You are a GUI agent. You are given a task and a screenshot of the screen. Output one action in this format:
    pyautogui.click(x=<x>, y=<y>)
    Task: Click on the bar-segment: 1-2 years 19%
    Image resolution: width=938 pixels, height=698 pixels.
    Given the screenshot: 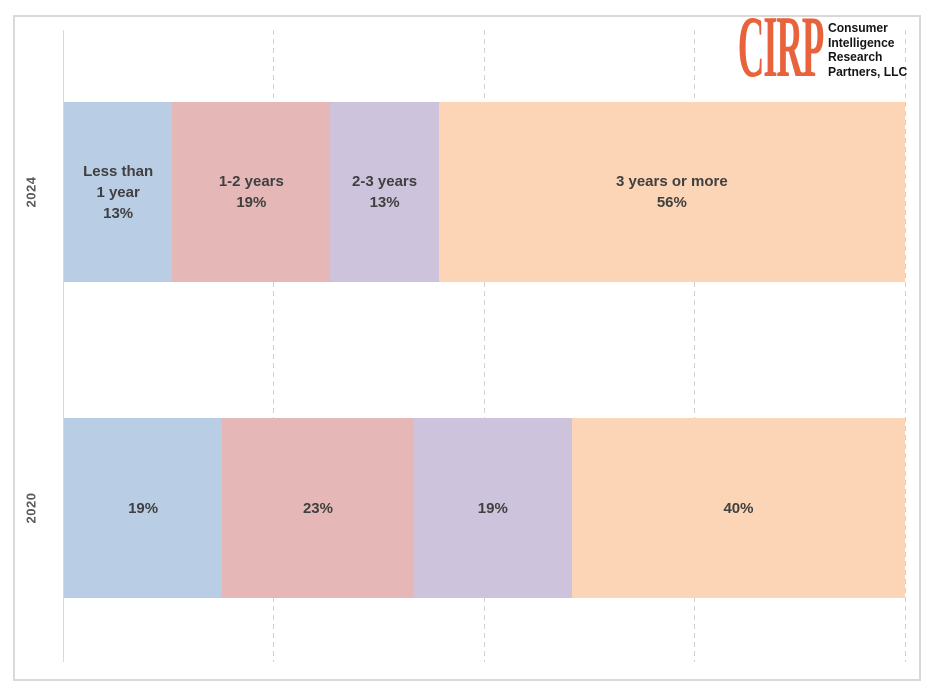 What is the action you would take?
    pyautogui.click(x=251, y=192)
    